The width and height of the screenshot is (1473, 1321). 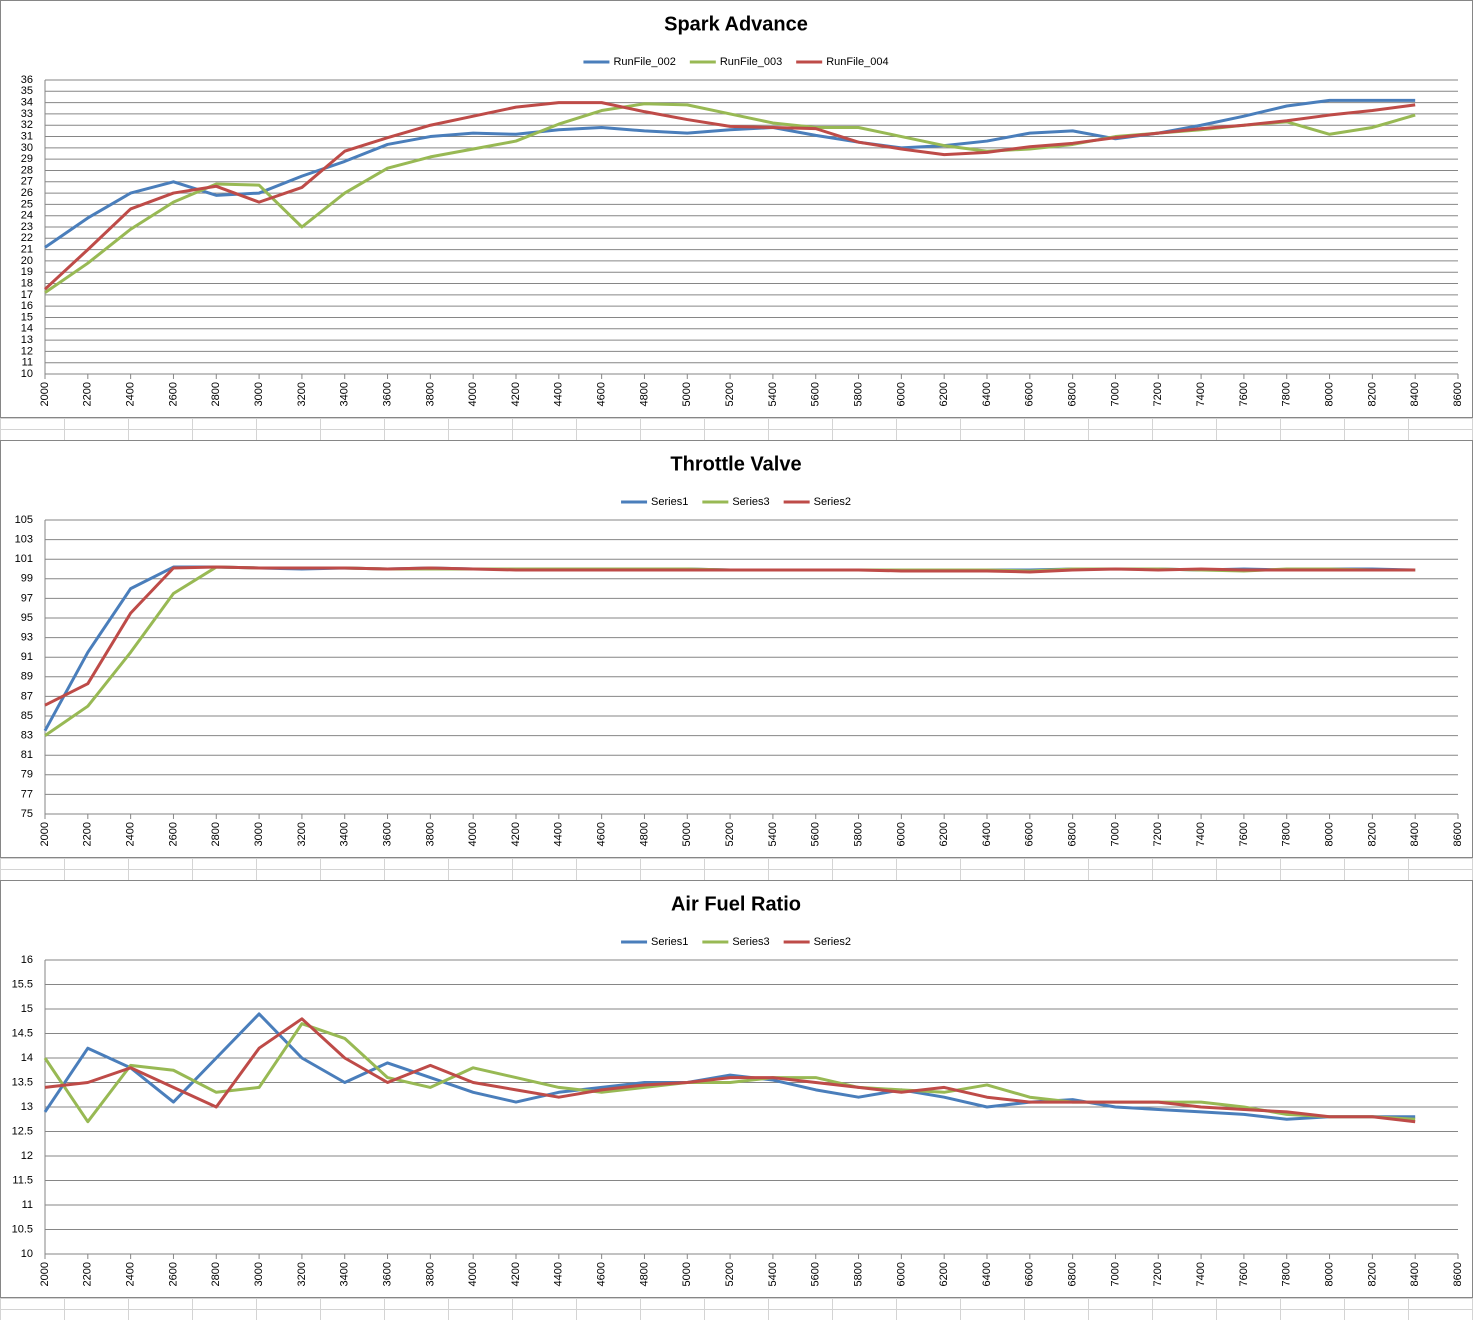 What do you see at coordinates (516, 1274) in the screenshot?
I see `x-tick-label: 4200` at bounding box center [516, 1274].